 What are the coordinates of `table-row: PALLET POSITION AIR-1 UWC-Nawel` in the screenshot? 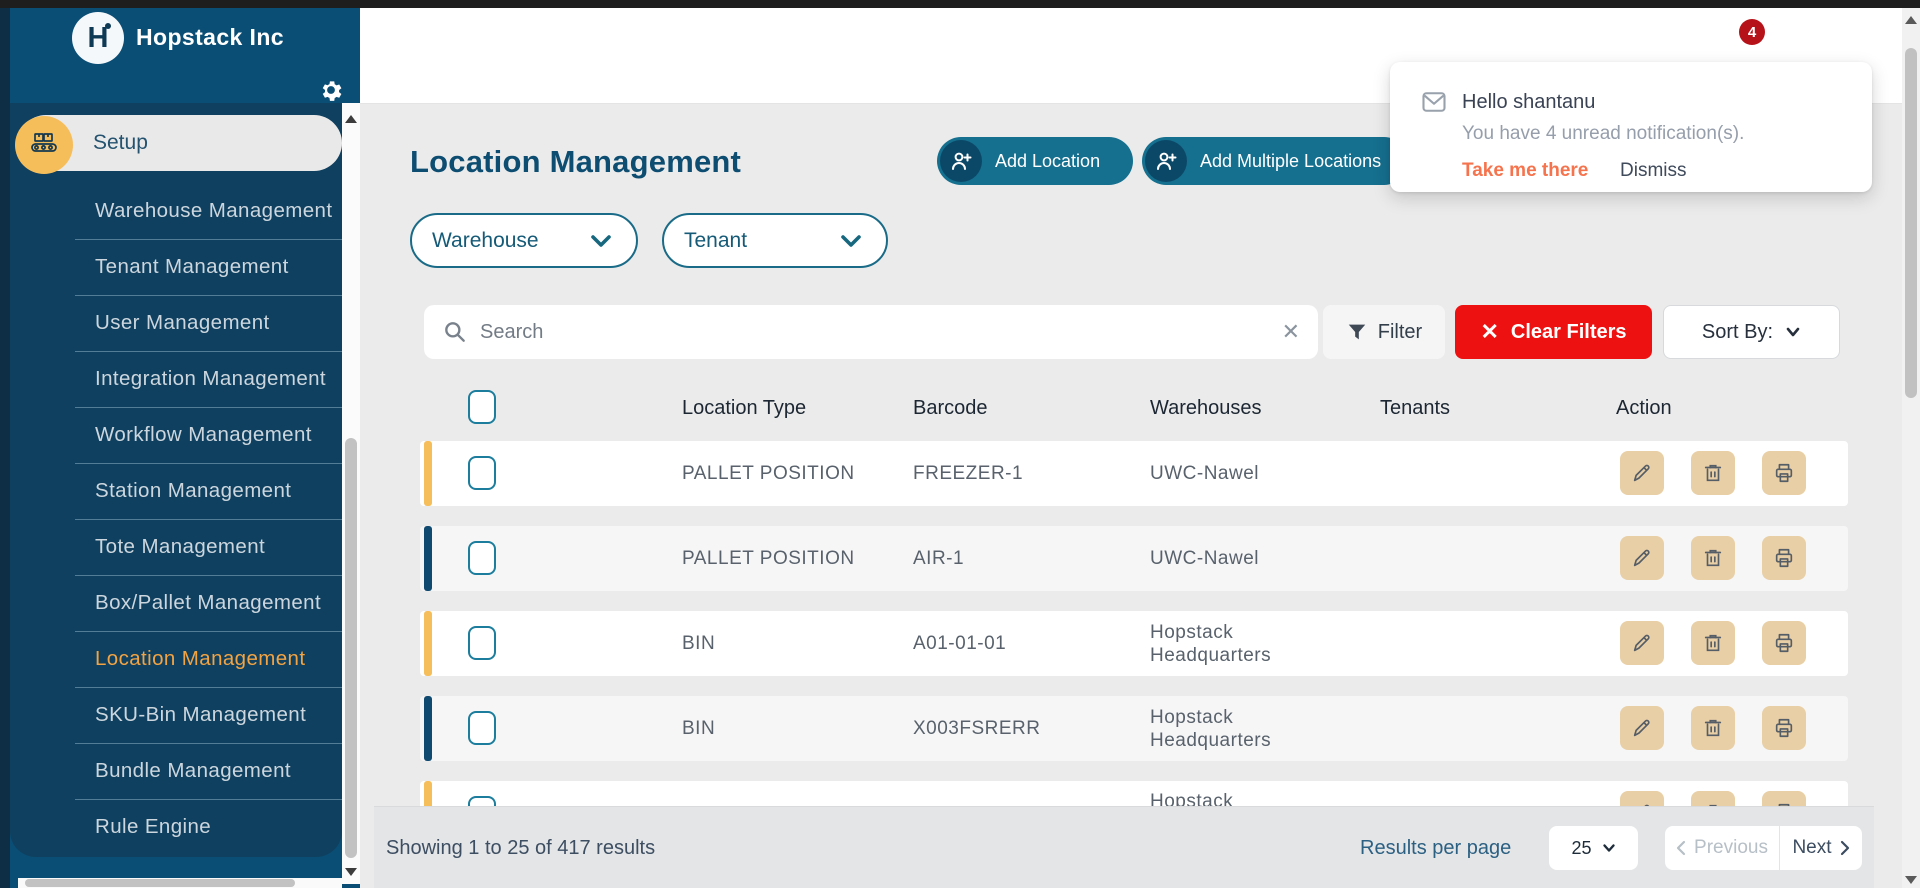 It's located at (1134, 558).